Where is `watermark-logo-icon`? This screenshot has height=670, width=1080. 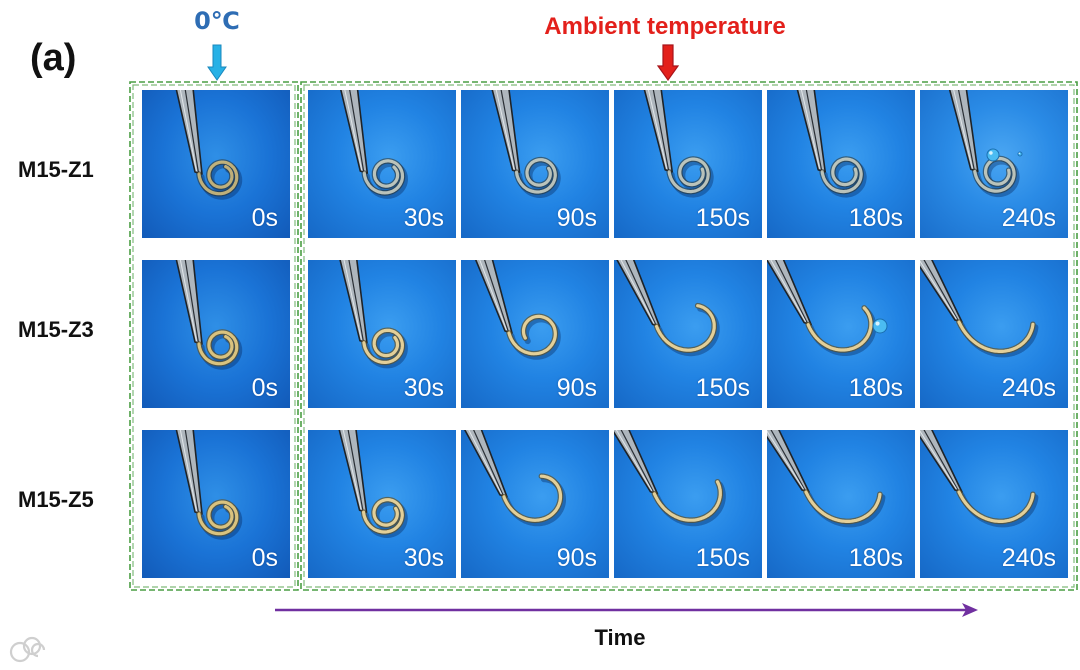 watermark-logo-icon is located at coordinates (27, 649).